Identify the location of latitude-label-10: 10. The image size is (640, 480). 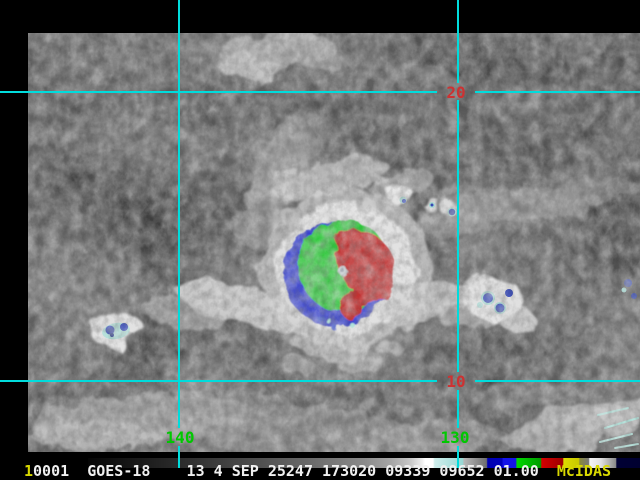
(455, 381).